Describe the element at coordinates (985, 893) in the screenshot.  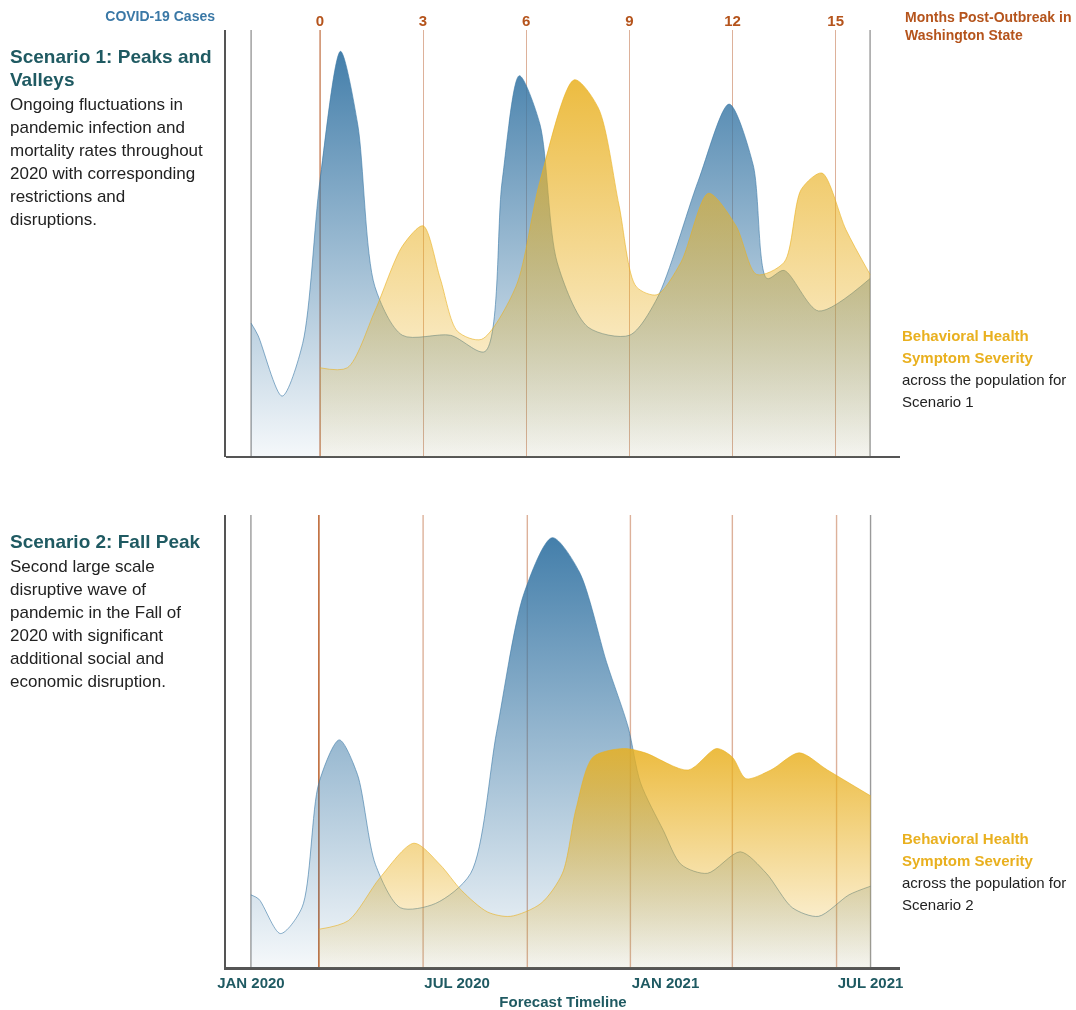
I see `text: across the population for Scenario 2` at that location.